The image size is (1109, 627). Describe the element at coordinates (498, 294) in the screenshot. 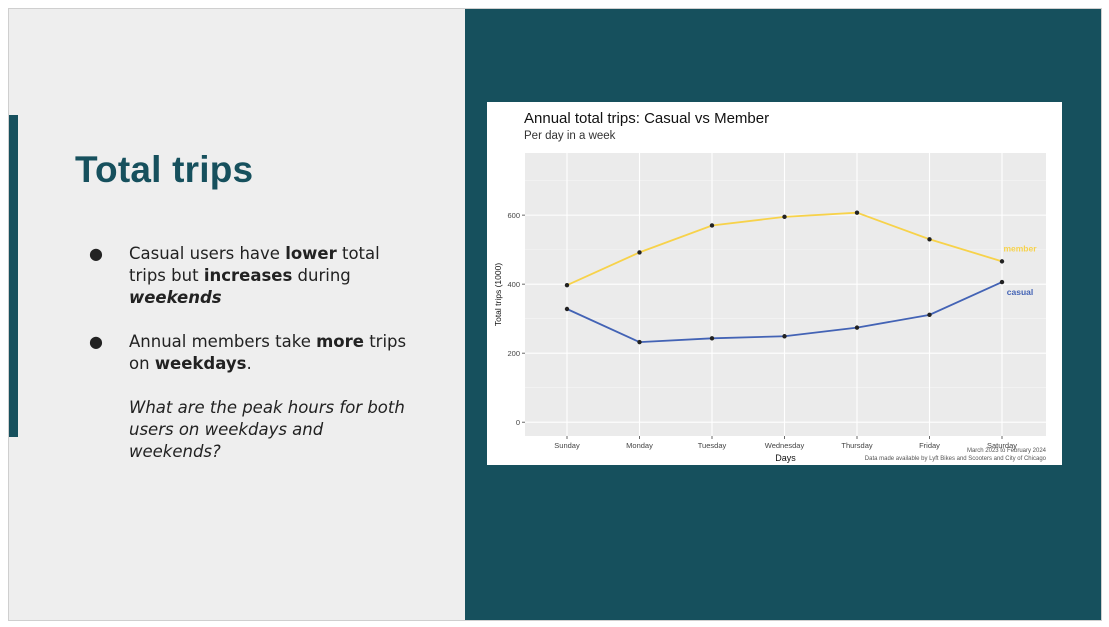

I see `y-axis-label: Total trips (1000)` at that location.